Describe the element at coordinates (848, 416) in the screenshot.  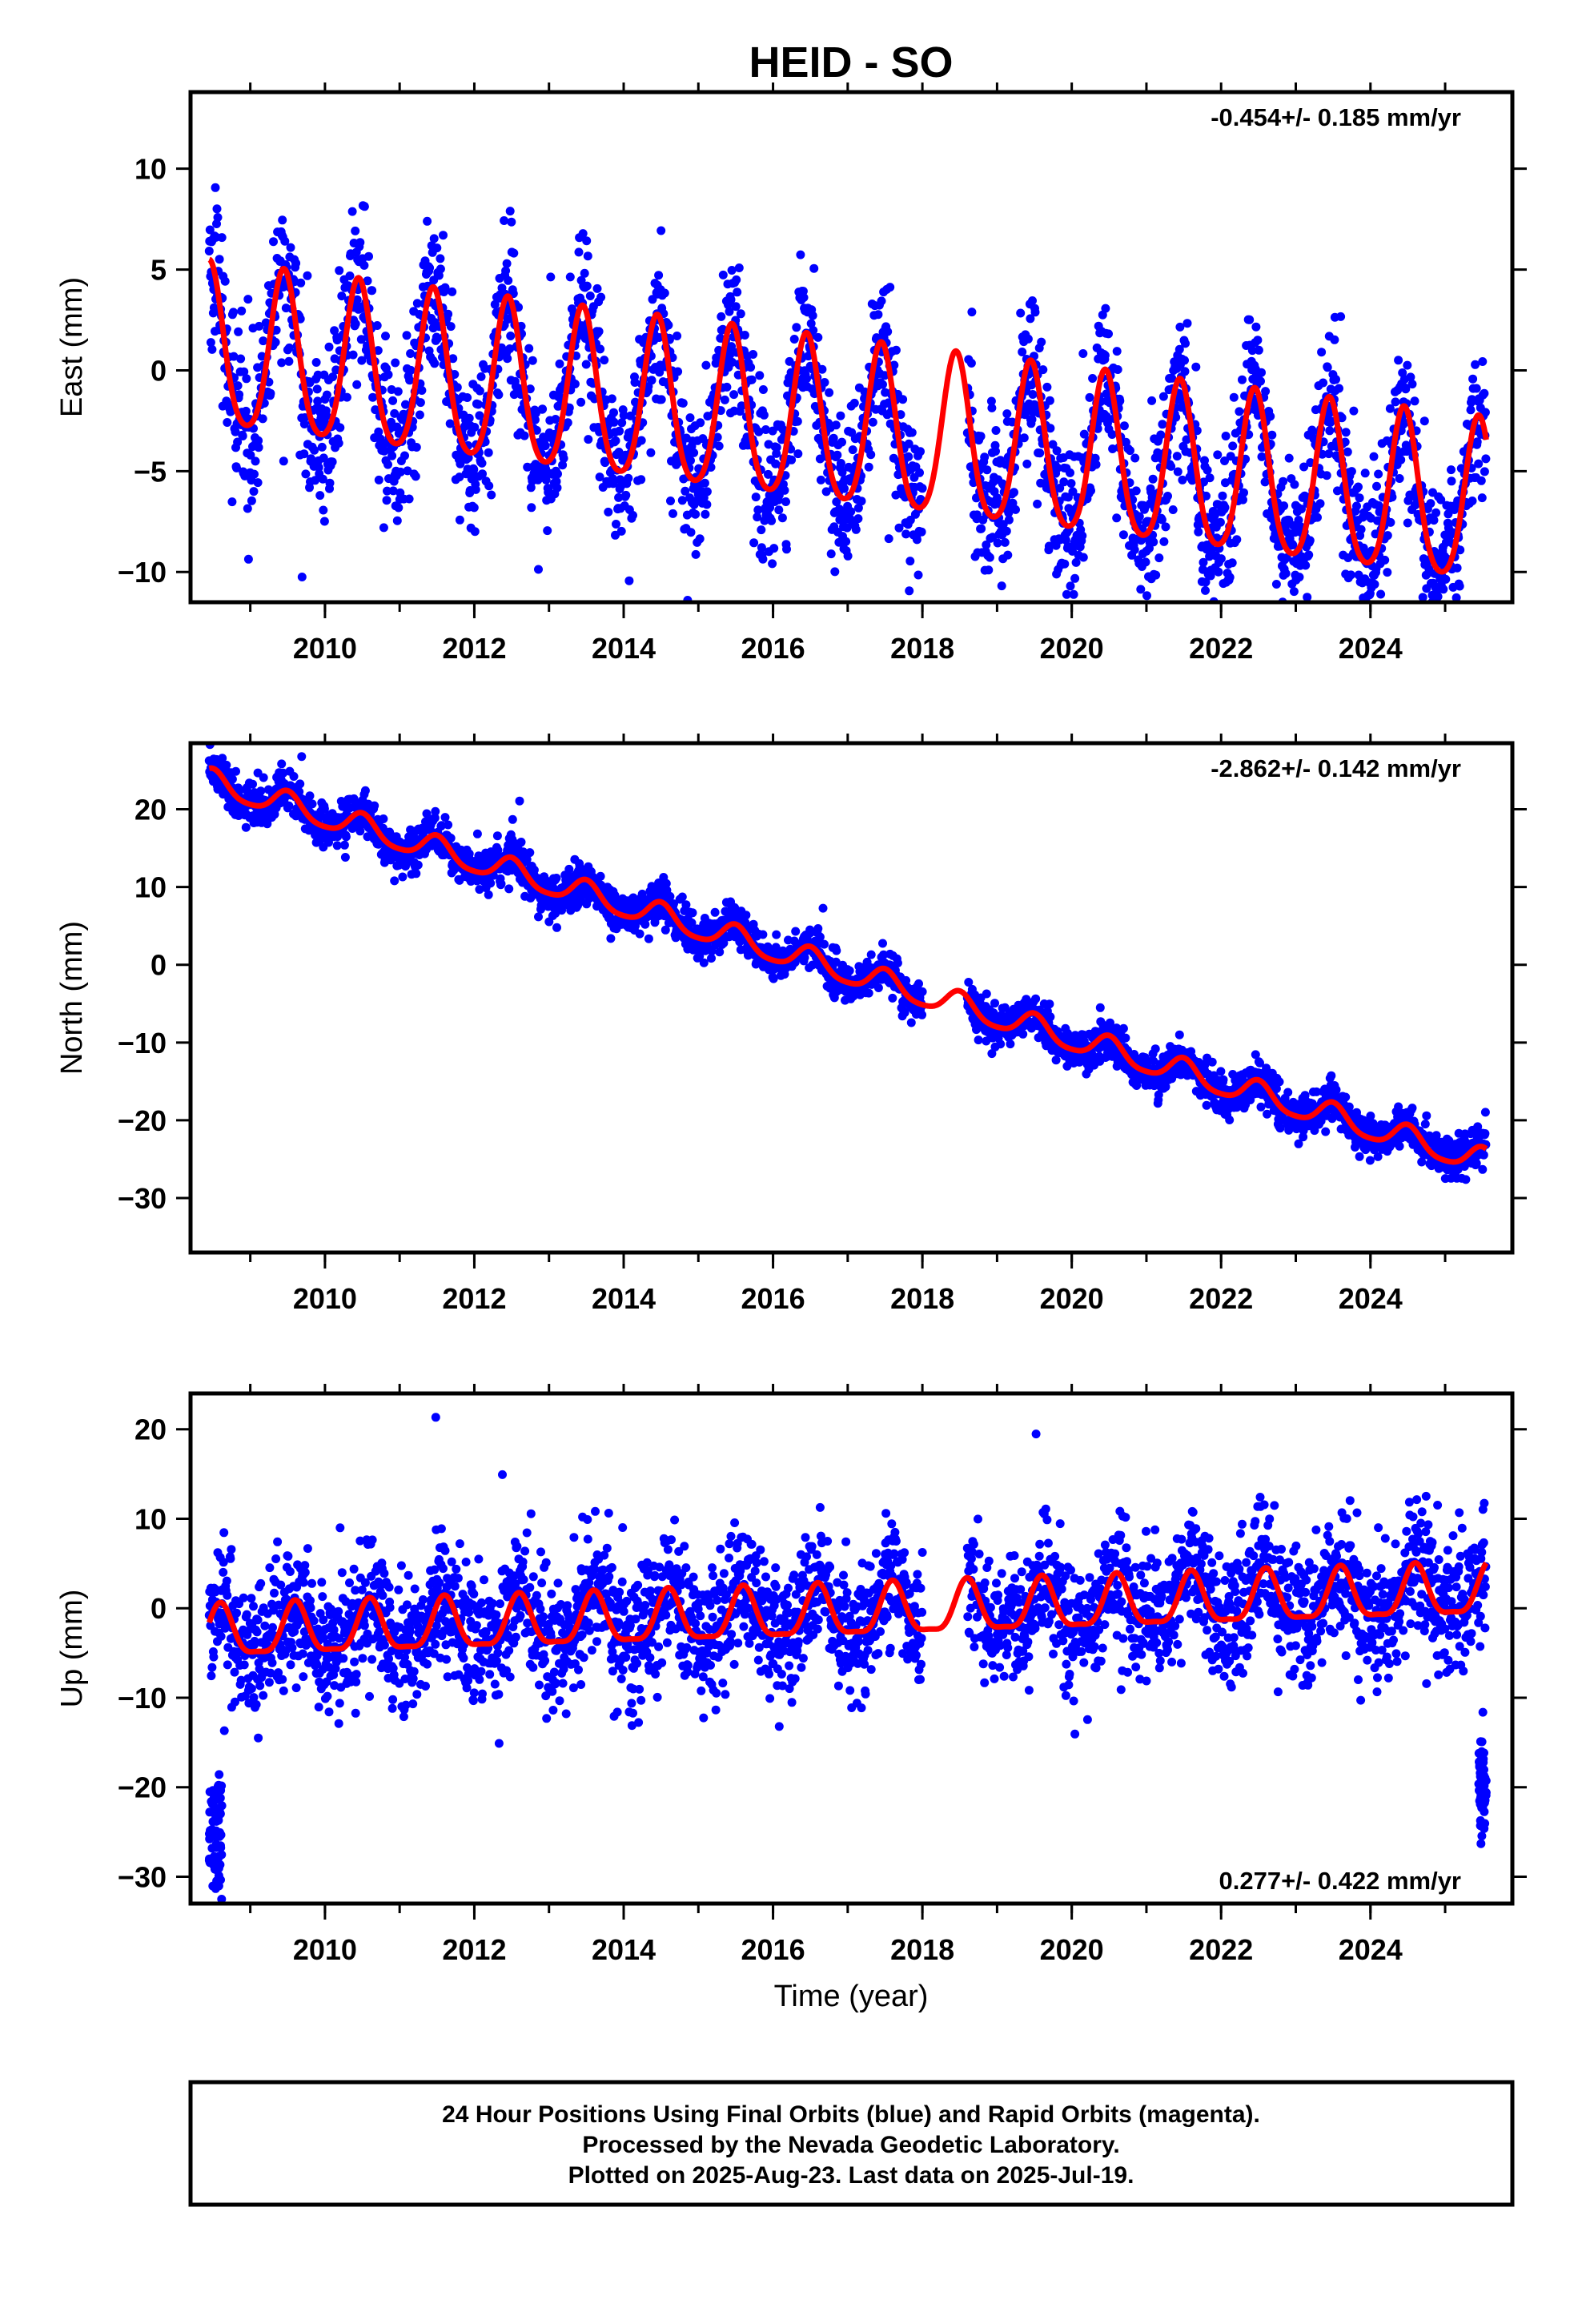
I see `model-line-east` at that location.